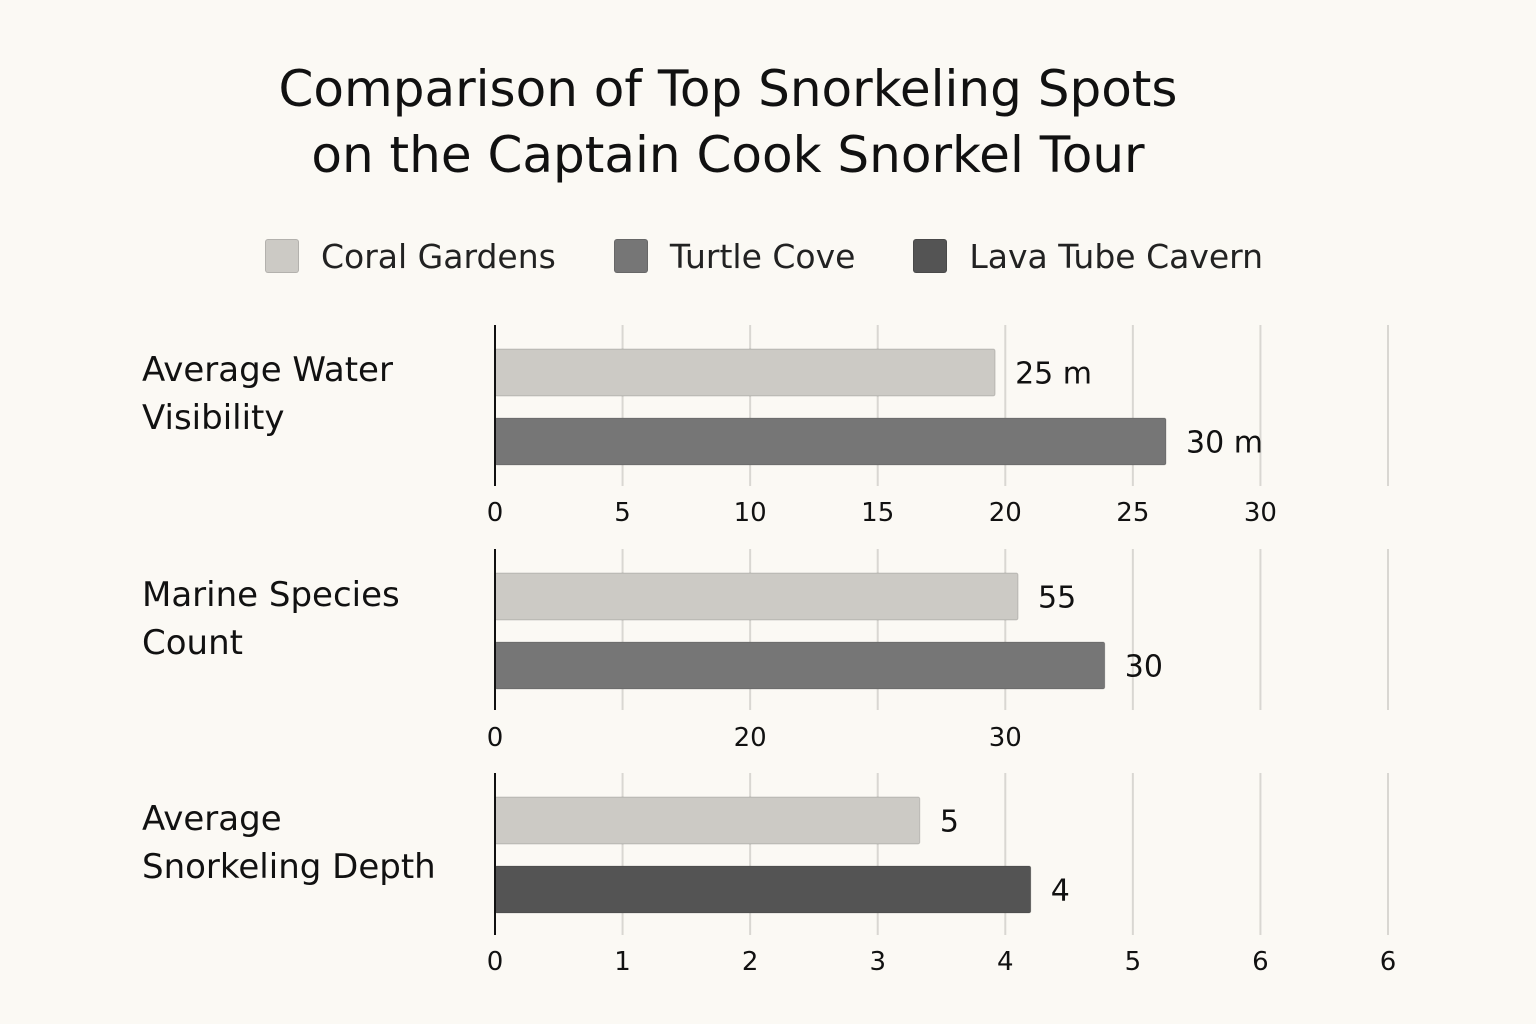  I want to click on legend-swatch-coral-gardens, so click(282, 256).